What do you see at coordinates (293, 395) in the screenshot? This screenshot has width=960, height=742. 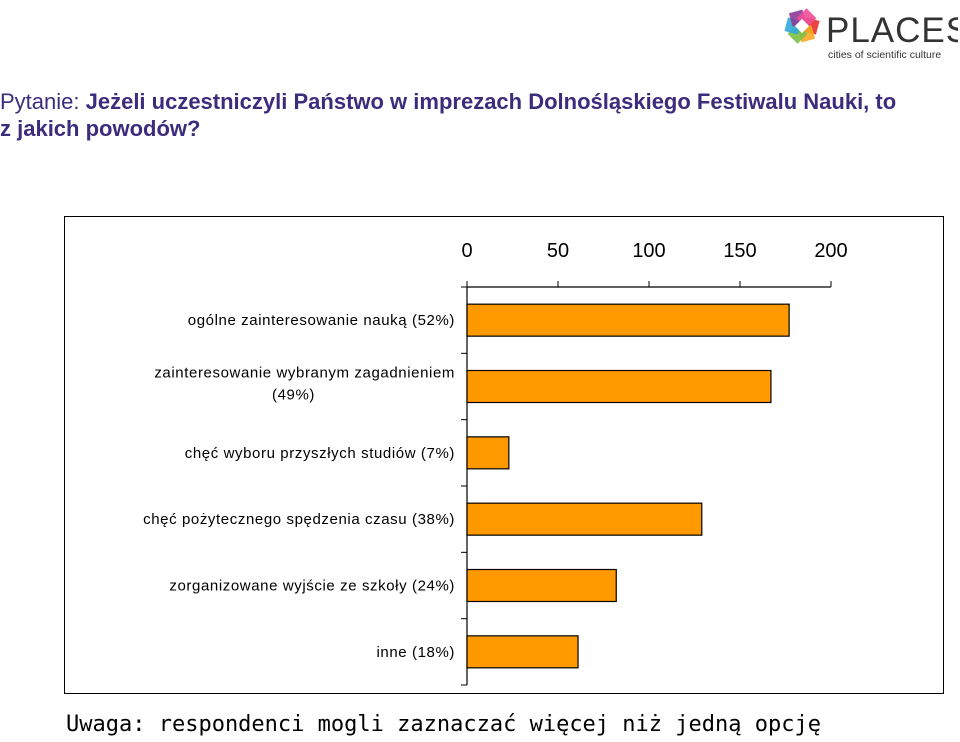 I see `category-label-line: (49%)` at bounding box center [293, 395].